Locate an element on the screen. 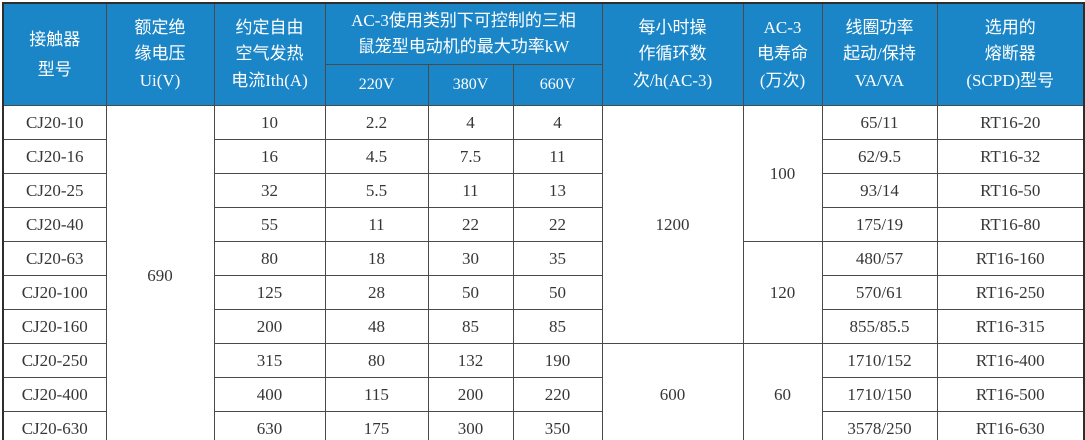 The image size is (1085, 440). cell-kw220: 48 is located at coordinates (376, 326).